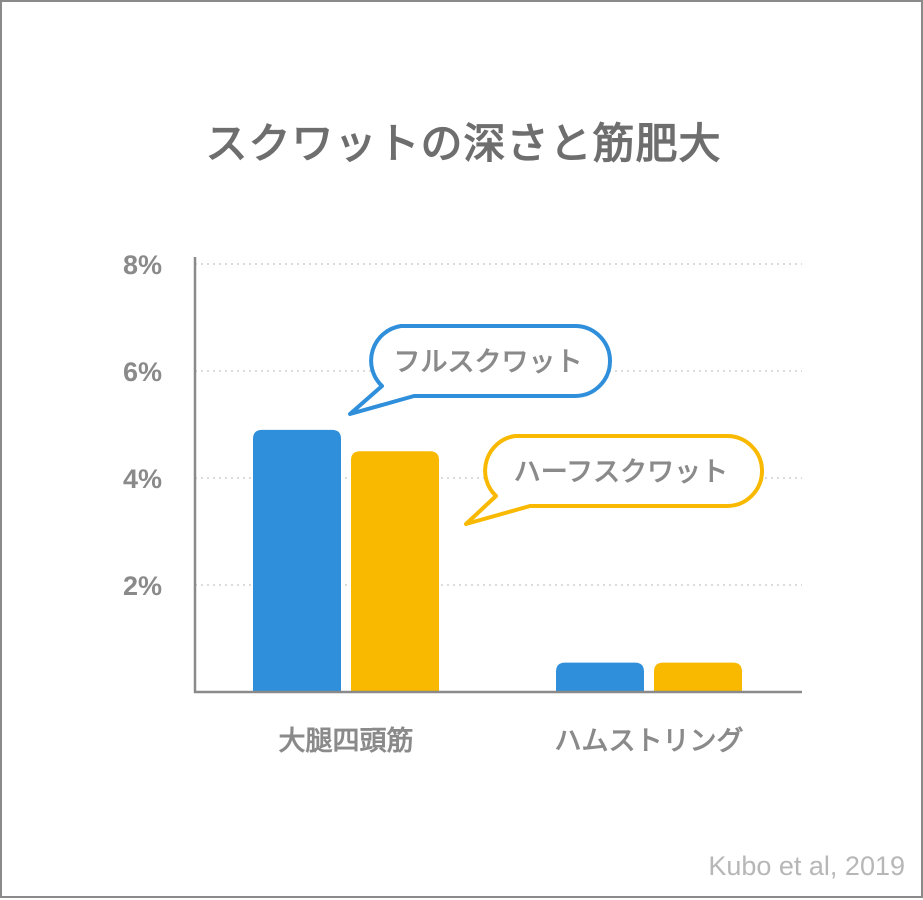 This screenshot has width=923, height=900. Describe the element at coordinates (488, 362) in the screenshot. I see `legend-label-full: フルスクワット` at that location.